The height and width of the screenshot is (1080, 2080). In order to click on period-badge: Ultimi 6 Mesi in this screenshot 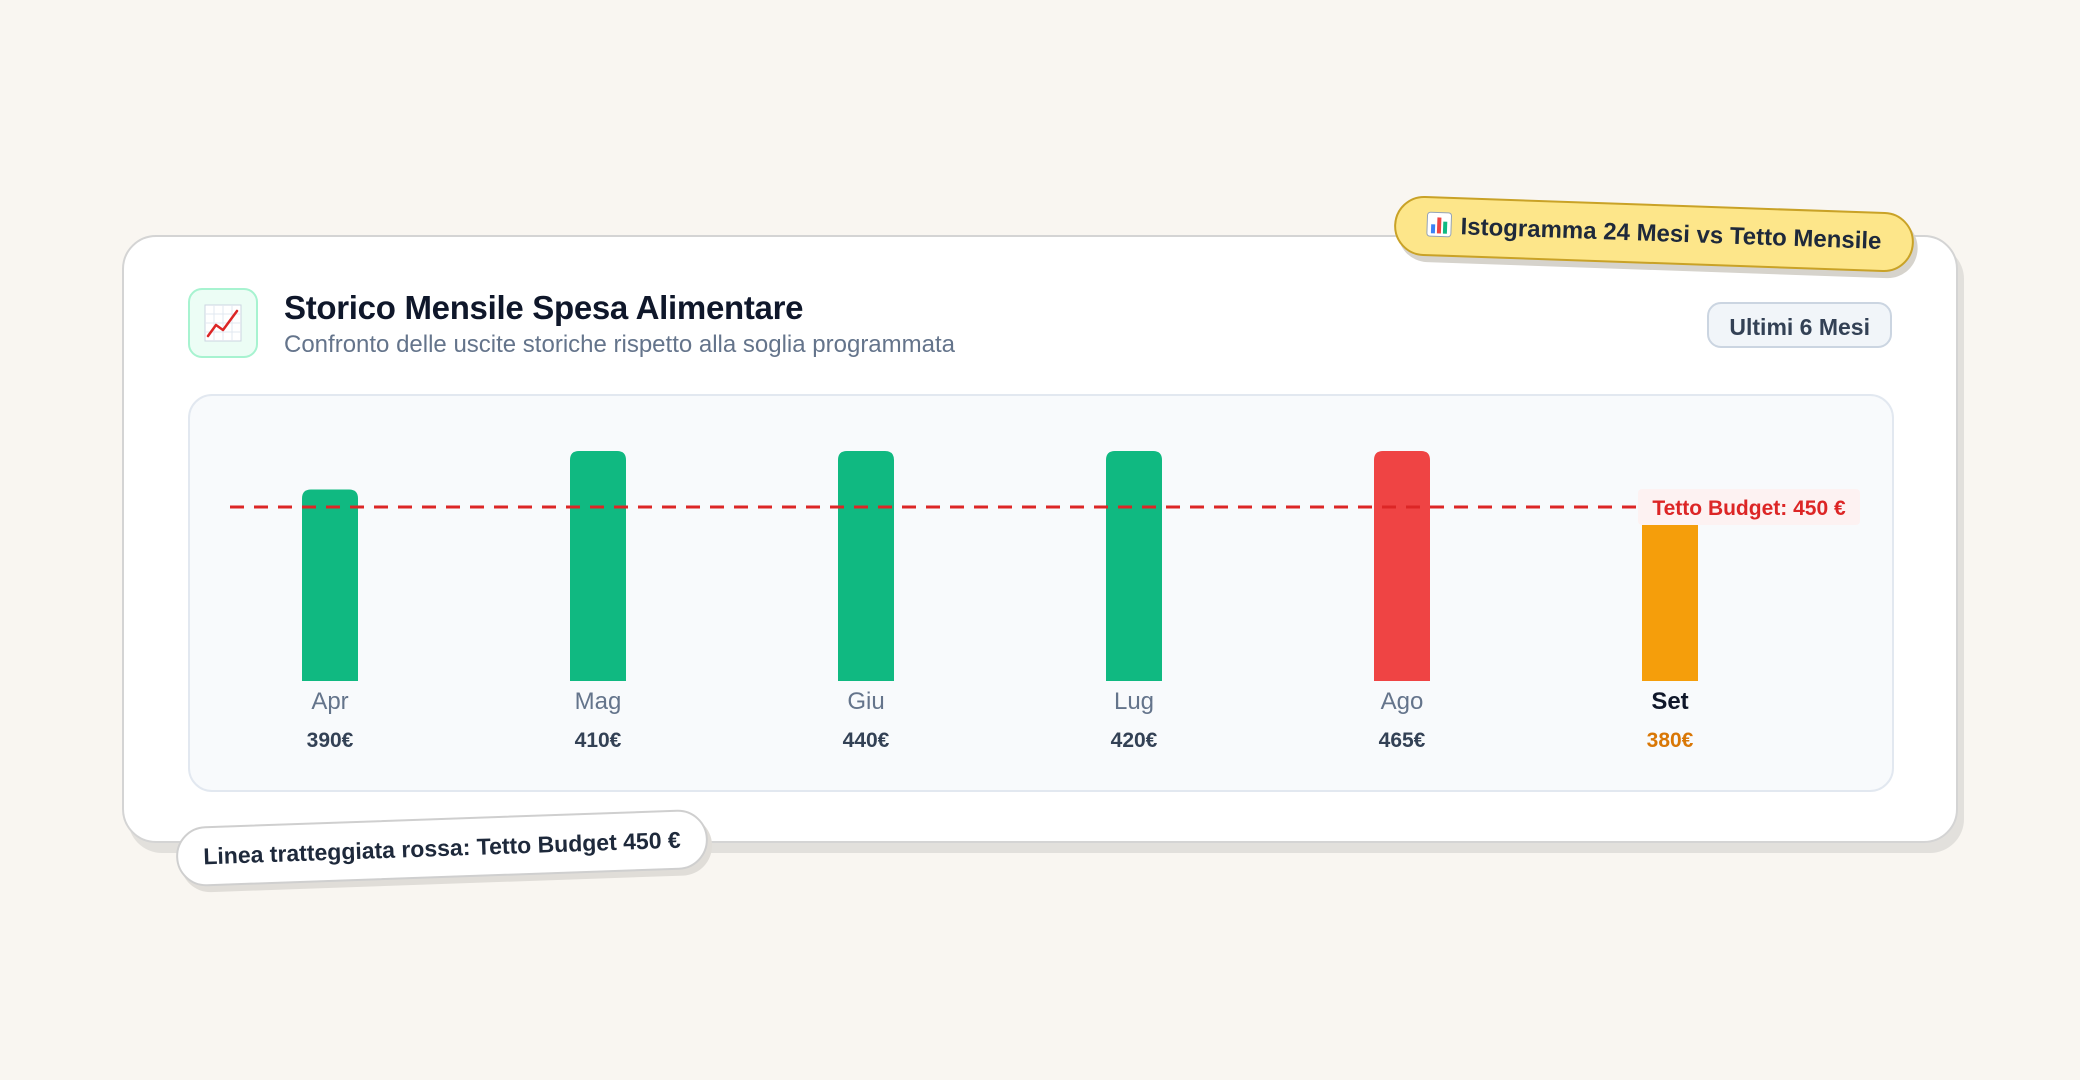, I will do `click(1799, 325)`.